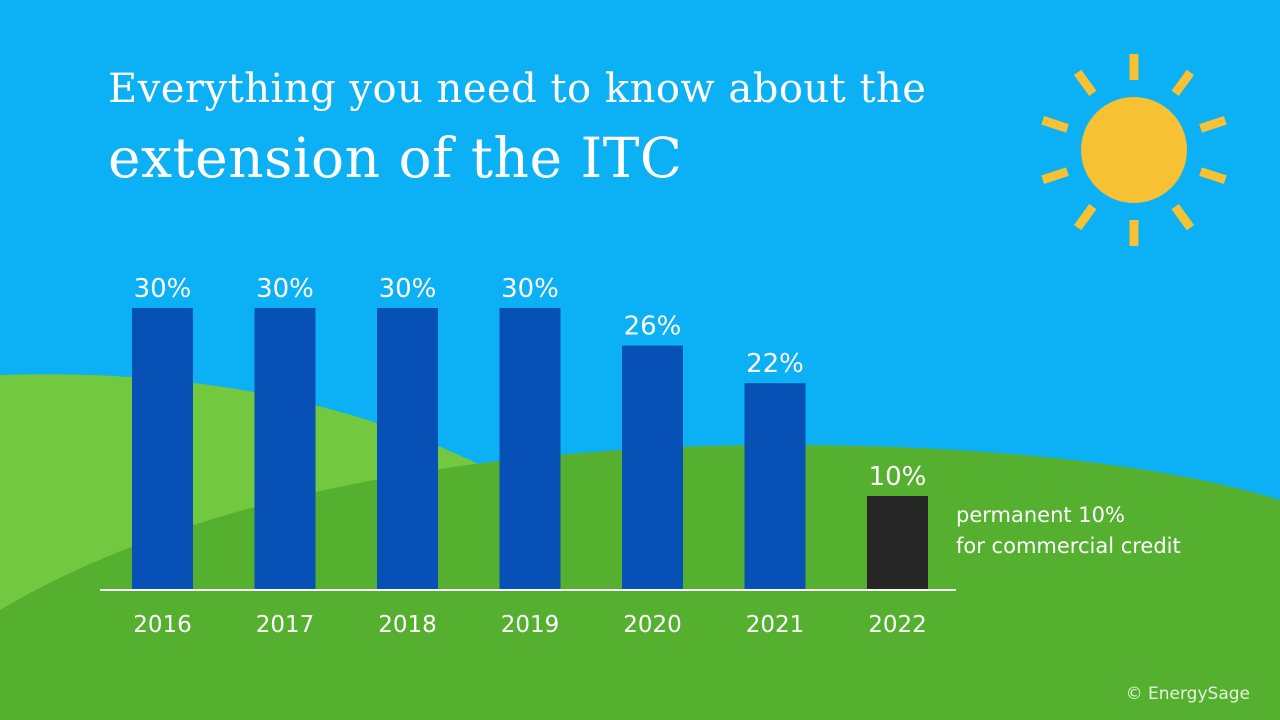 The height and width of the screenshot is (720, 1280). Describe the element at coordinates (898, 477) in the screenshot. I see `data-label-2022: 10%` at that location.